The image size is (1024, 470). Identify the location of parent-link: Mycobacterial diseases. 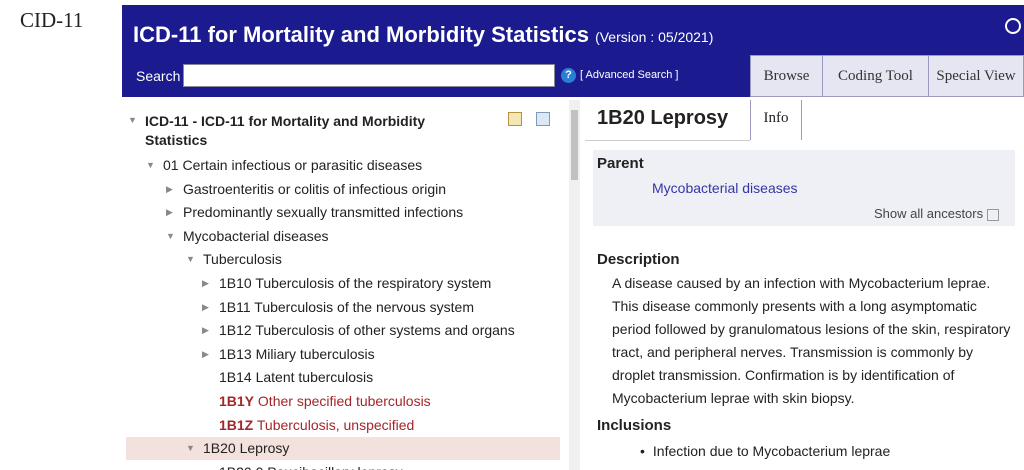
(725, 188).